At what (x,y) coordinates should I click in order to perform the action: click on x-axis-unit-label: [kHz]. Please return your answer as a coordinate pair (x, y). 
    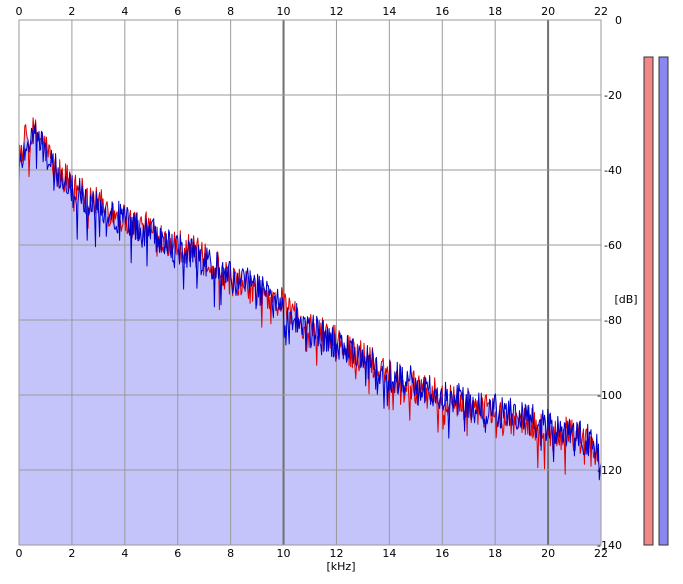
    Looking at the image, I should click on (341, 566).